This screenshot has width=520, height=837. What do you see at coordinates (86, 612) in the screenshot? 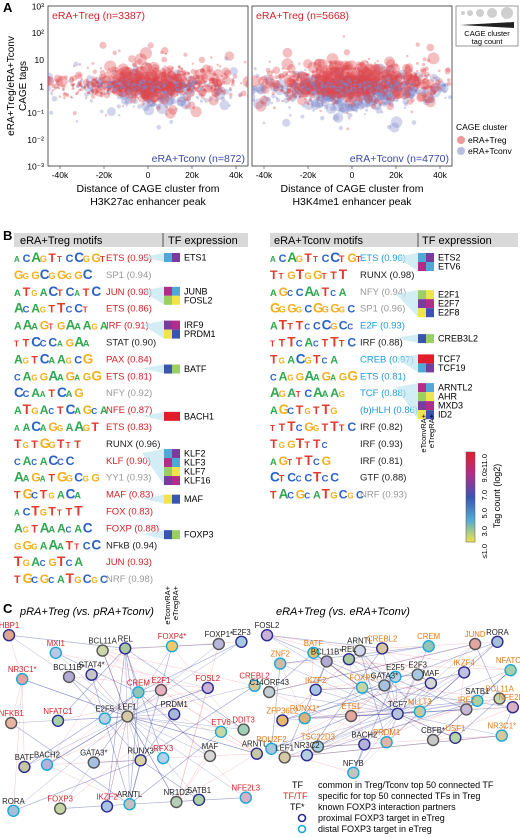
I see `panel-c-left-title: pRA+Treg (vs. pRA+Tconv)` at bounding box center [86, 612].